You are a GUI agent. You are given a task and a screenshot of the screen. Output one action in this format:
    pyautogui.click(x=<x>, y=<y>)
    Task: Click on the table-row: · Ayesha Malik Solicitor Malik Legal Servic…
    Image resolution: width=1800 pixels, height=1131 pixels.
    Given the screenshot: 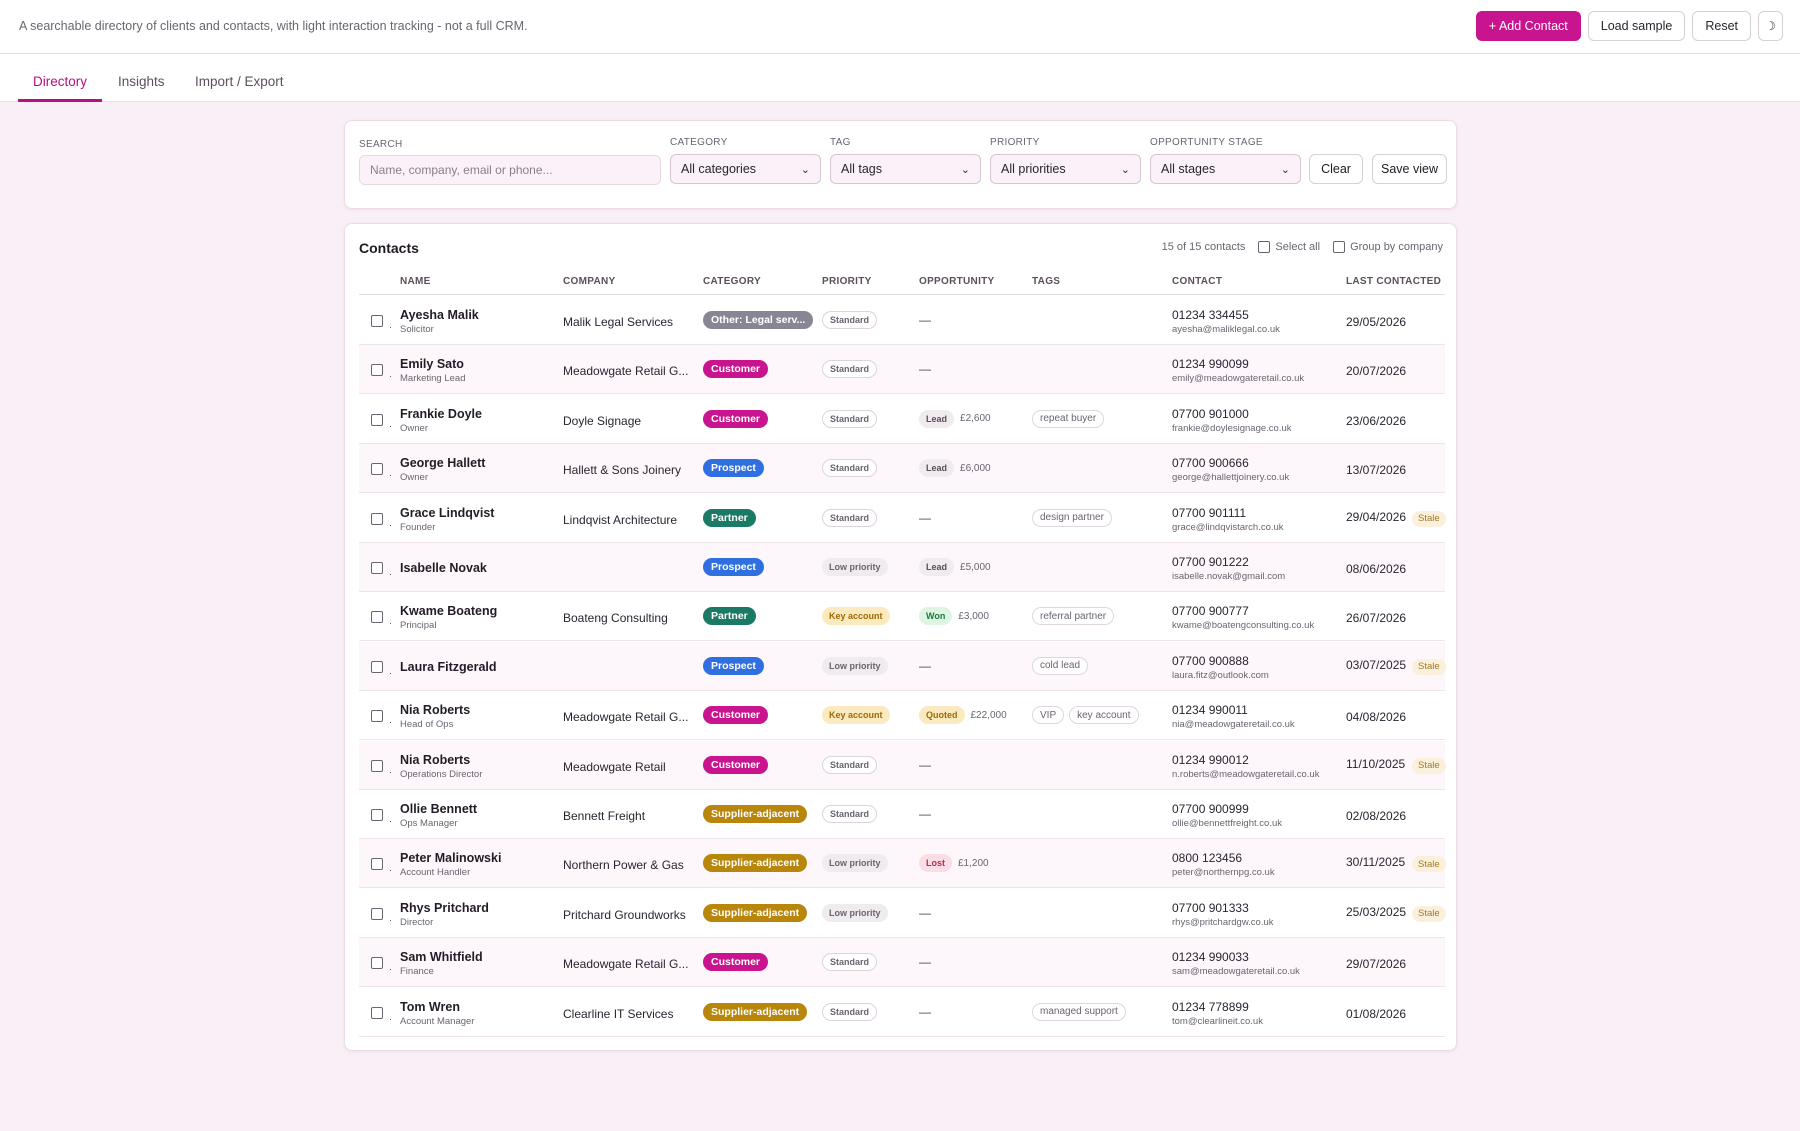 What is the action you would take?
    pyautogui.click(x=902, y=320)
    